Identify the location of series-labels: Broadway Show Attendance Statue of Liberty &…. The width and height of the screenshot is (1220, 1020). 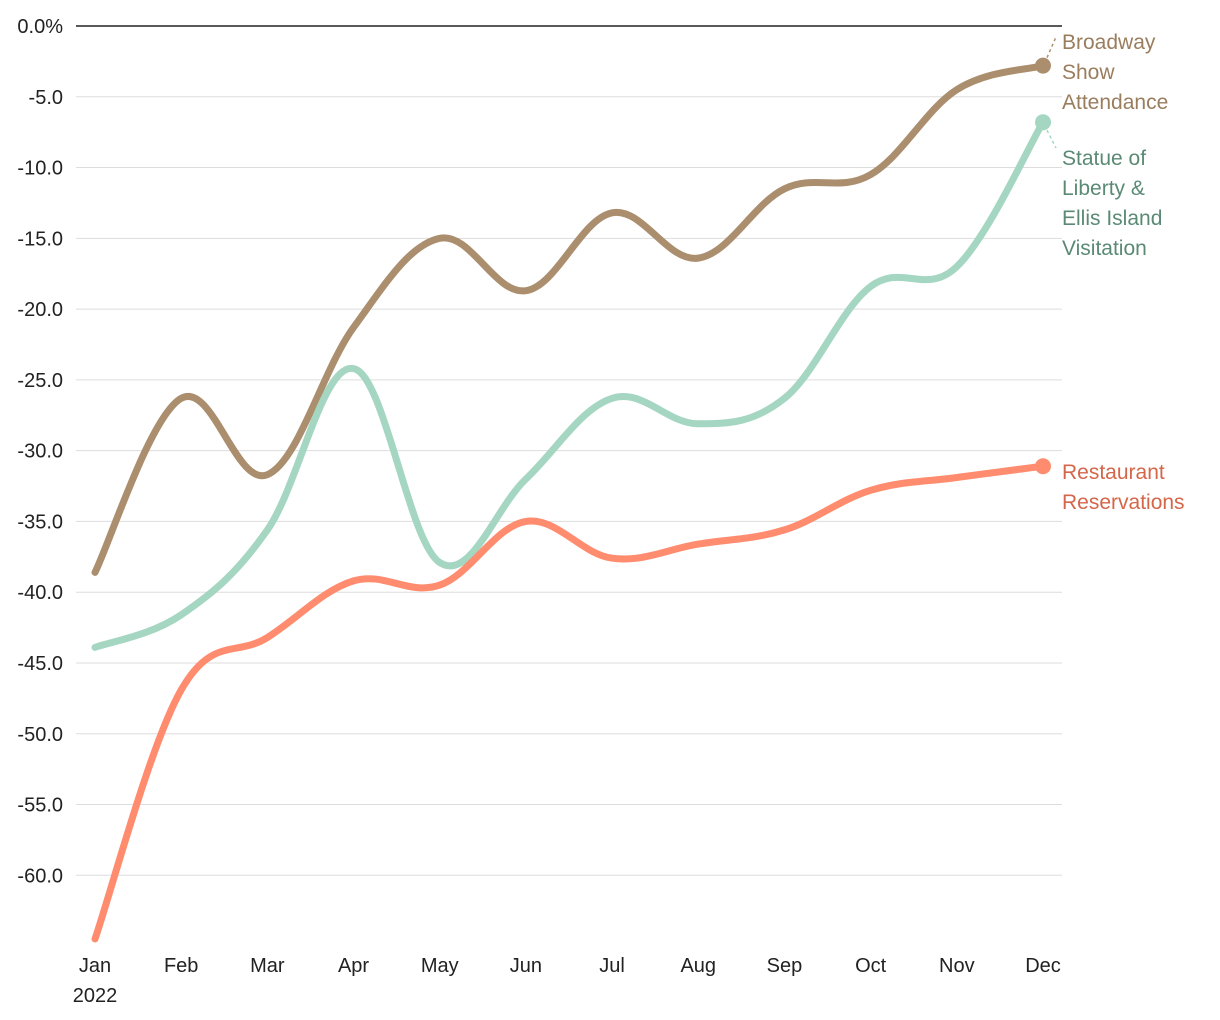
(1123, 272).